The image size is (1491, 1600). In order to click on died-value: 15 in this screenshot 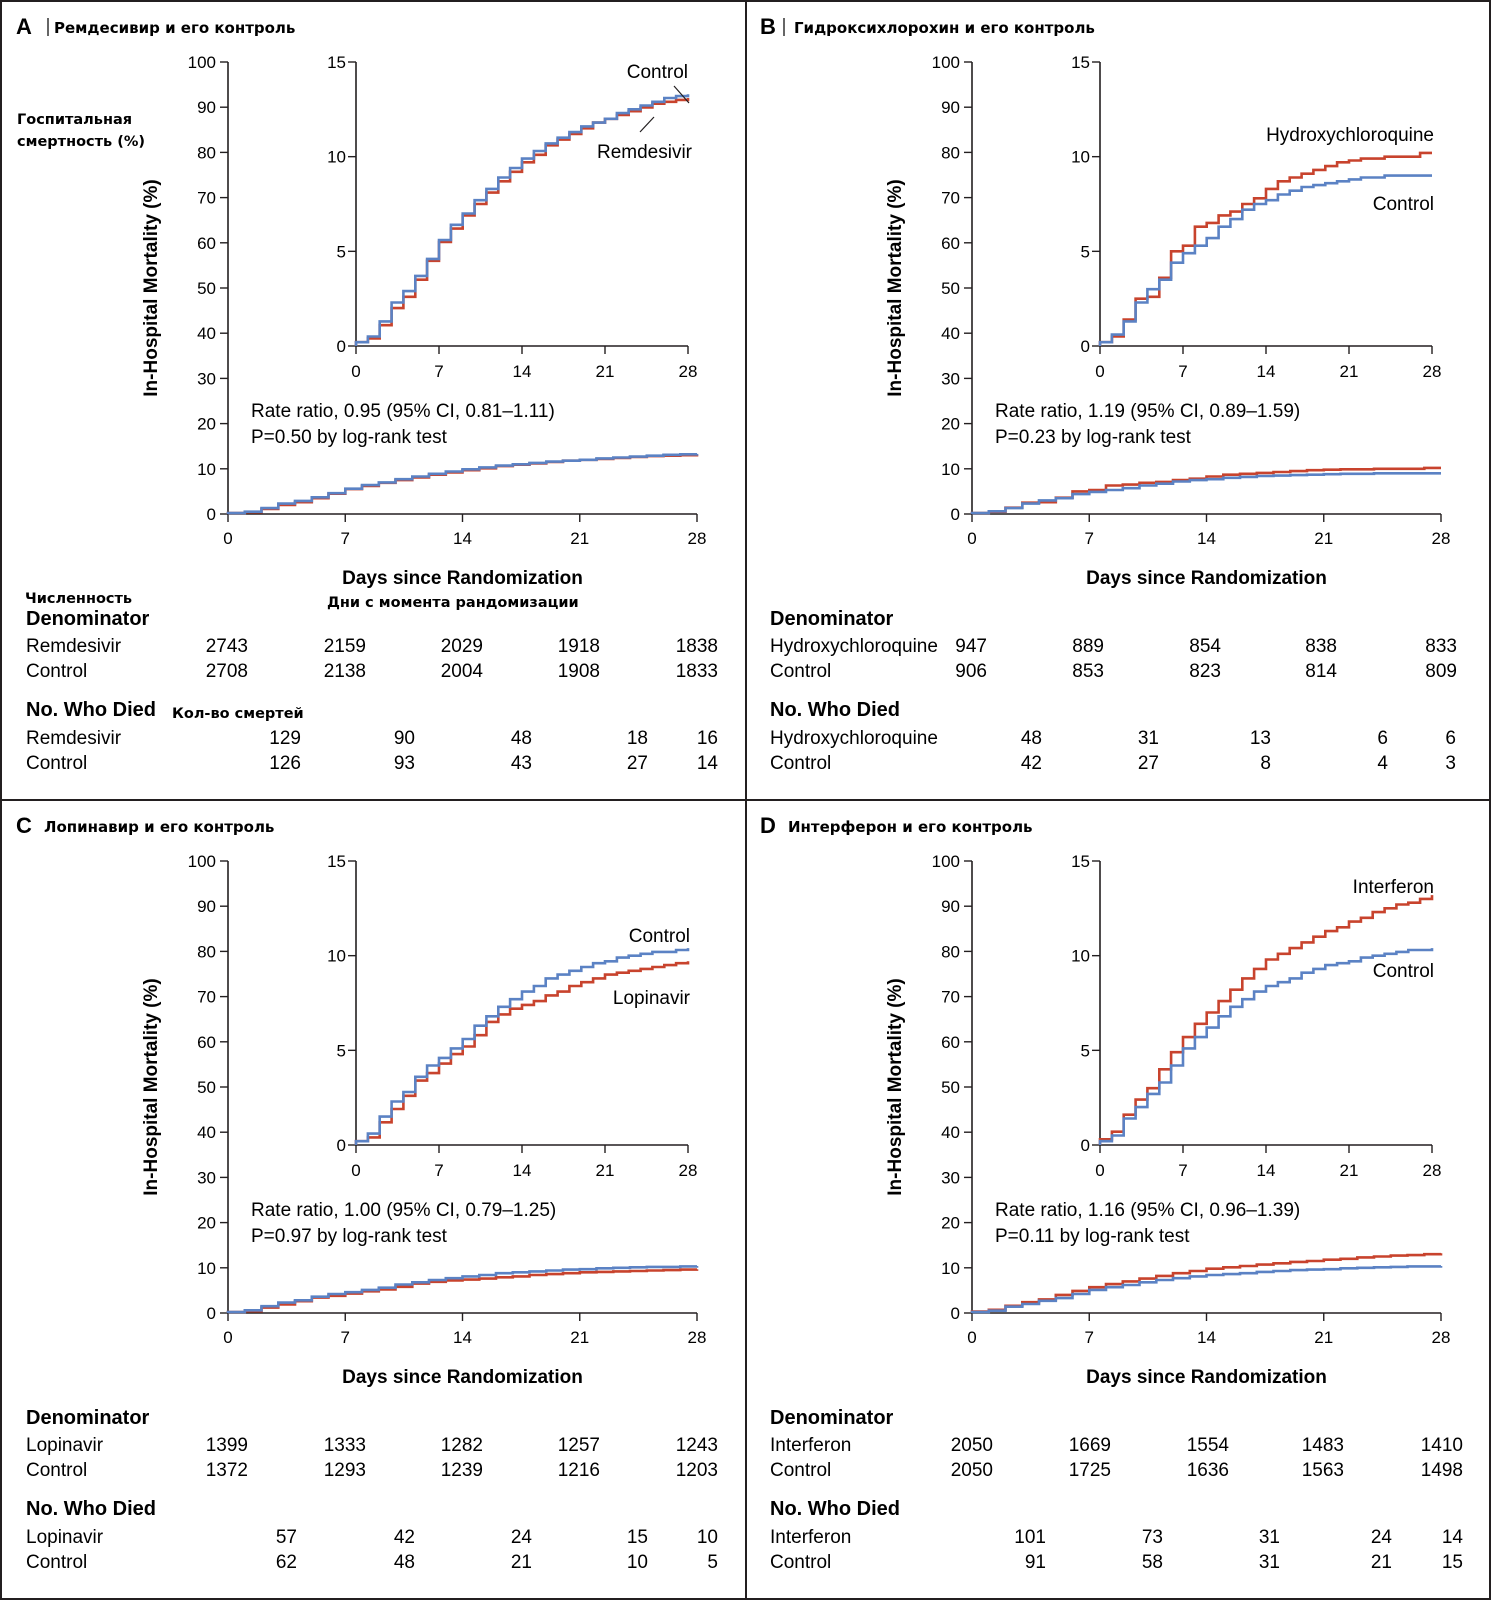, I will do `click(1452, 1562)`.